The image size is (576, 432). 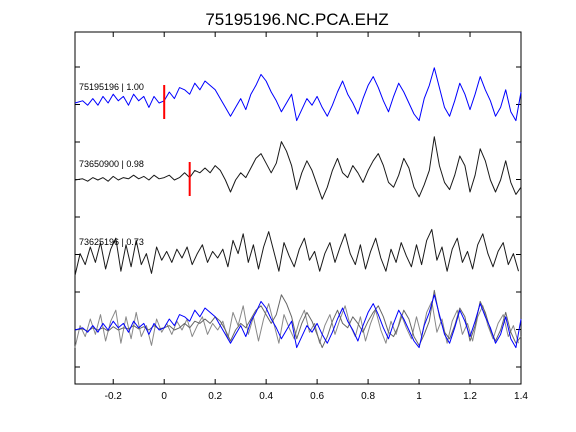 I want to click on x-tick-label: 0.4, so click(x=266, y=396).